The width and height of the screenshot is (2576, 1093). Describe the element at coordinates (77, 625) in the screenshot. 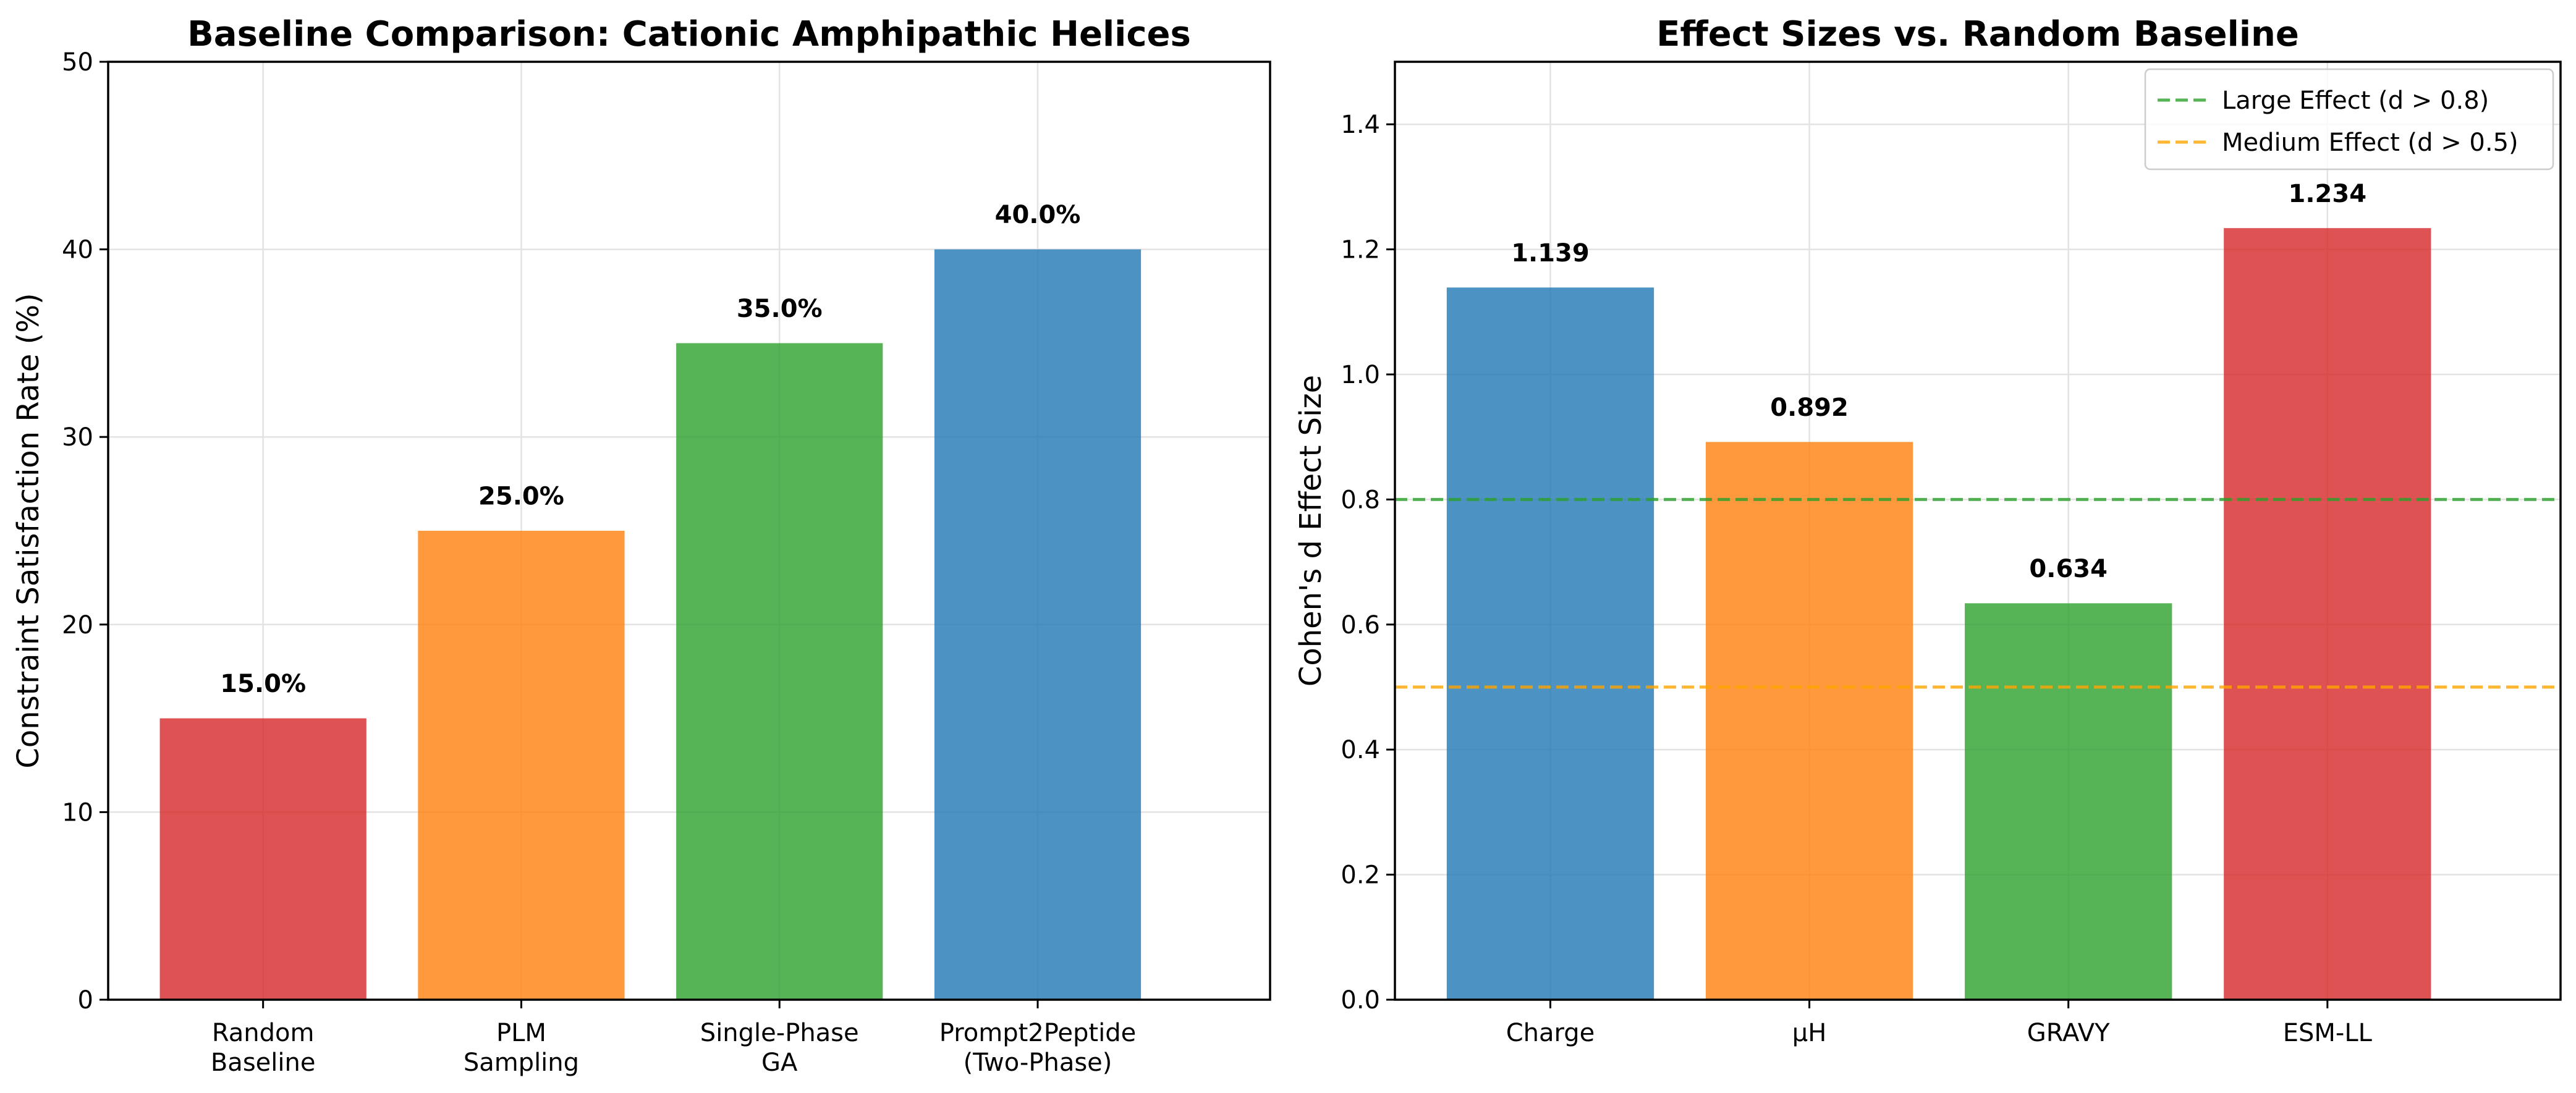

I see `y-tick-label: 20` at that location.